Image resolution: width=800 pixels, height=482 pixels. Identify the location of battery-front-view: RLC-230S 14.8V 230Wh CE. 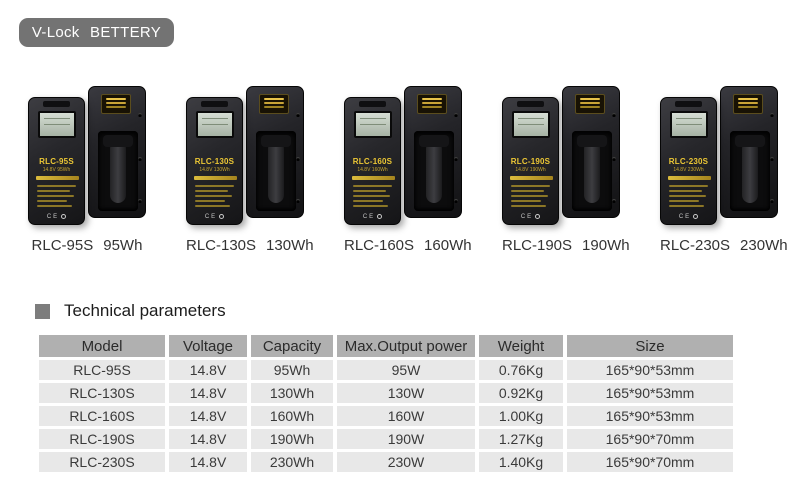
(688, 161).